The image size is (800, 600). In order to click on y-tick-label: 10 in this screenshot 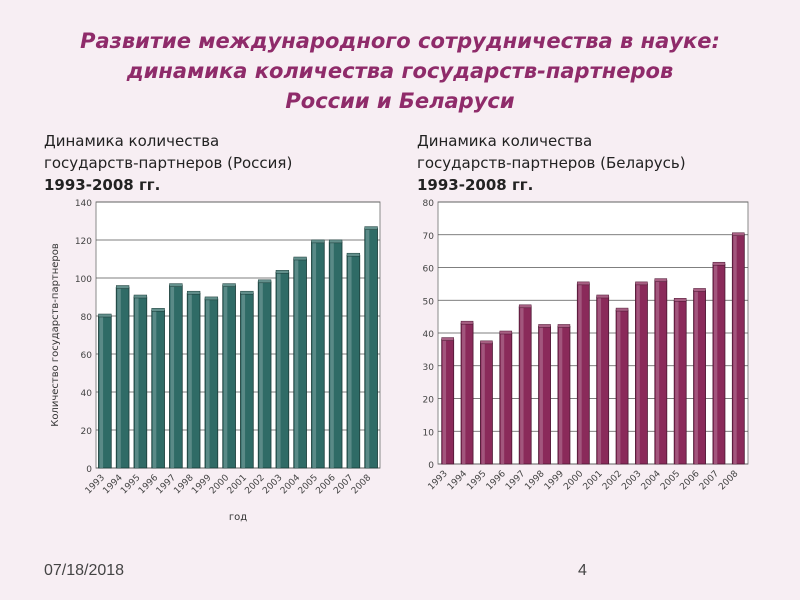, I will do `click(429, 433)`.